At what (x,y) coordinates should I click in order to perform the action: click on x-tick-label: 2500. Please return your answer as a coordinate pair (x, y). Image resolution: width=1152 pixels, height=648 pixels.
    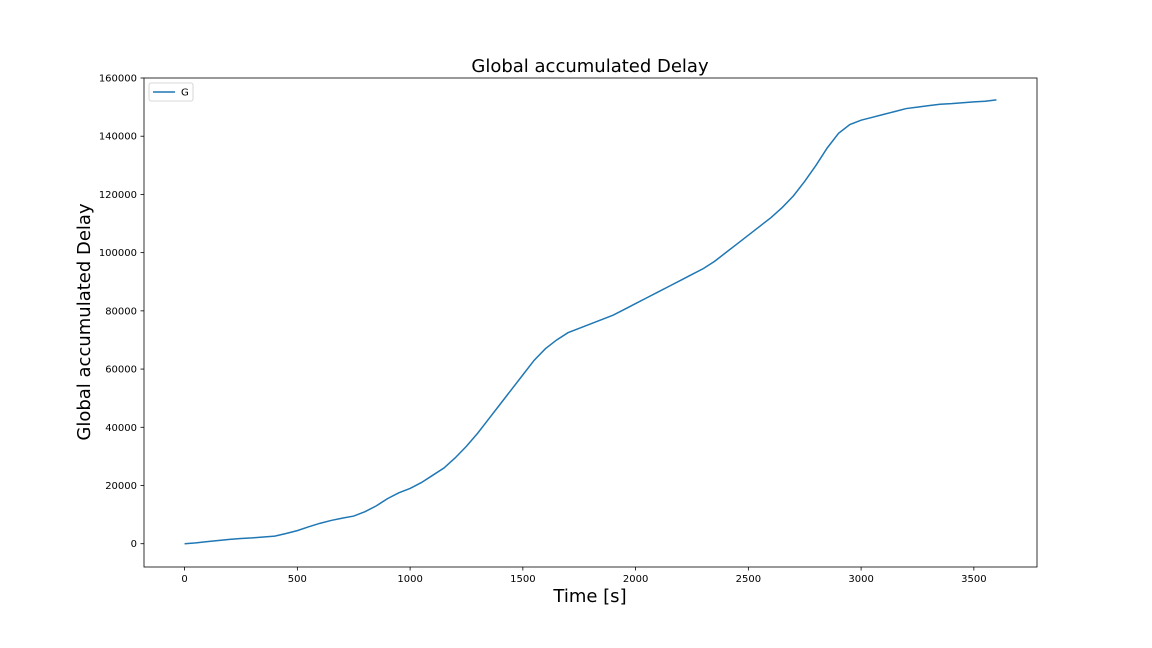
    Looking at the image, I should click on (748, 579).